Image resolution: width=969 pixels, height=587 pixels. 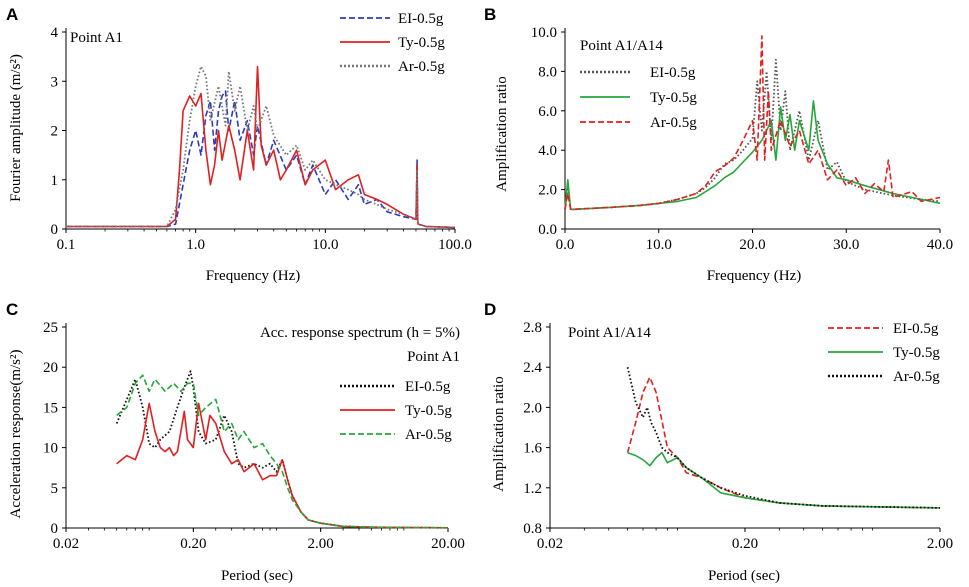 I want to click on panel-c-xlabel: Period (sec), so click(x=257, y=576).